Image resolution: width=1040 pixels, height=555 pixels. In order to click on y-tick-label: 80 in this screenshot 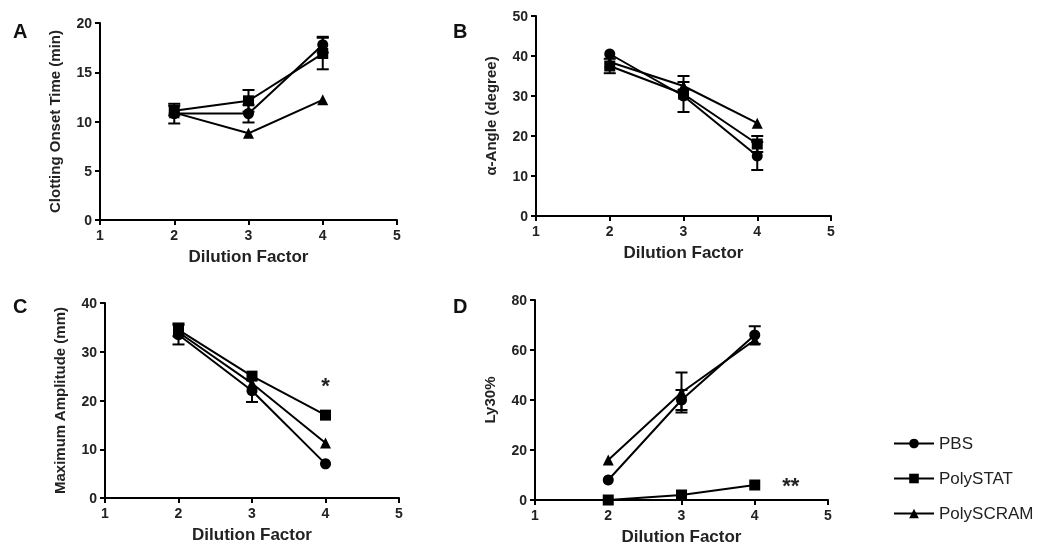, I will do `click(519, 300)`.